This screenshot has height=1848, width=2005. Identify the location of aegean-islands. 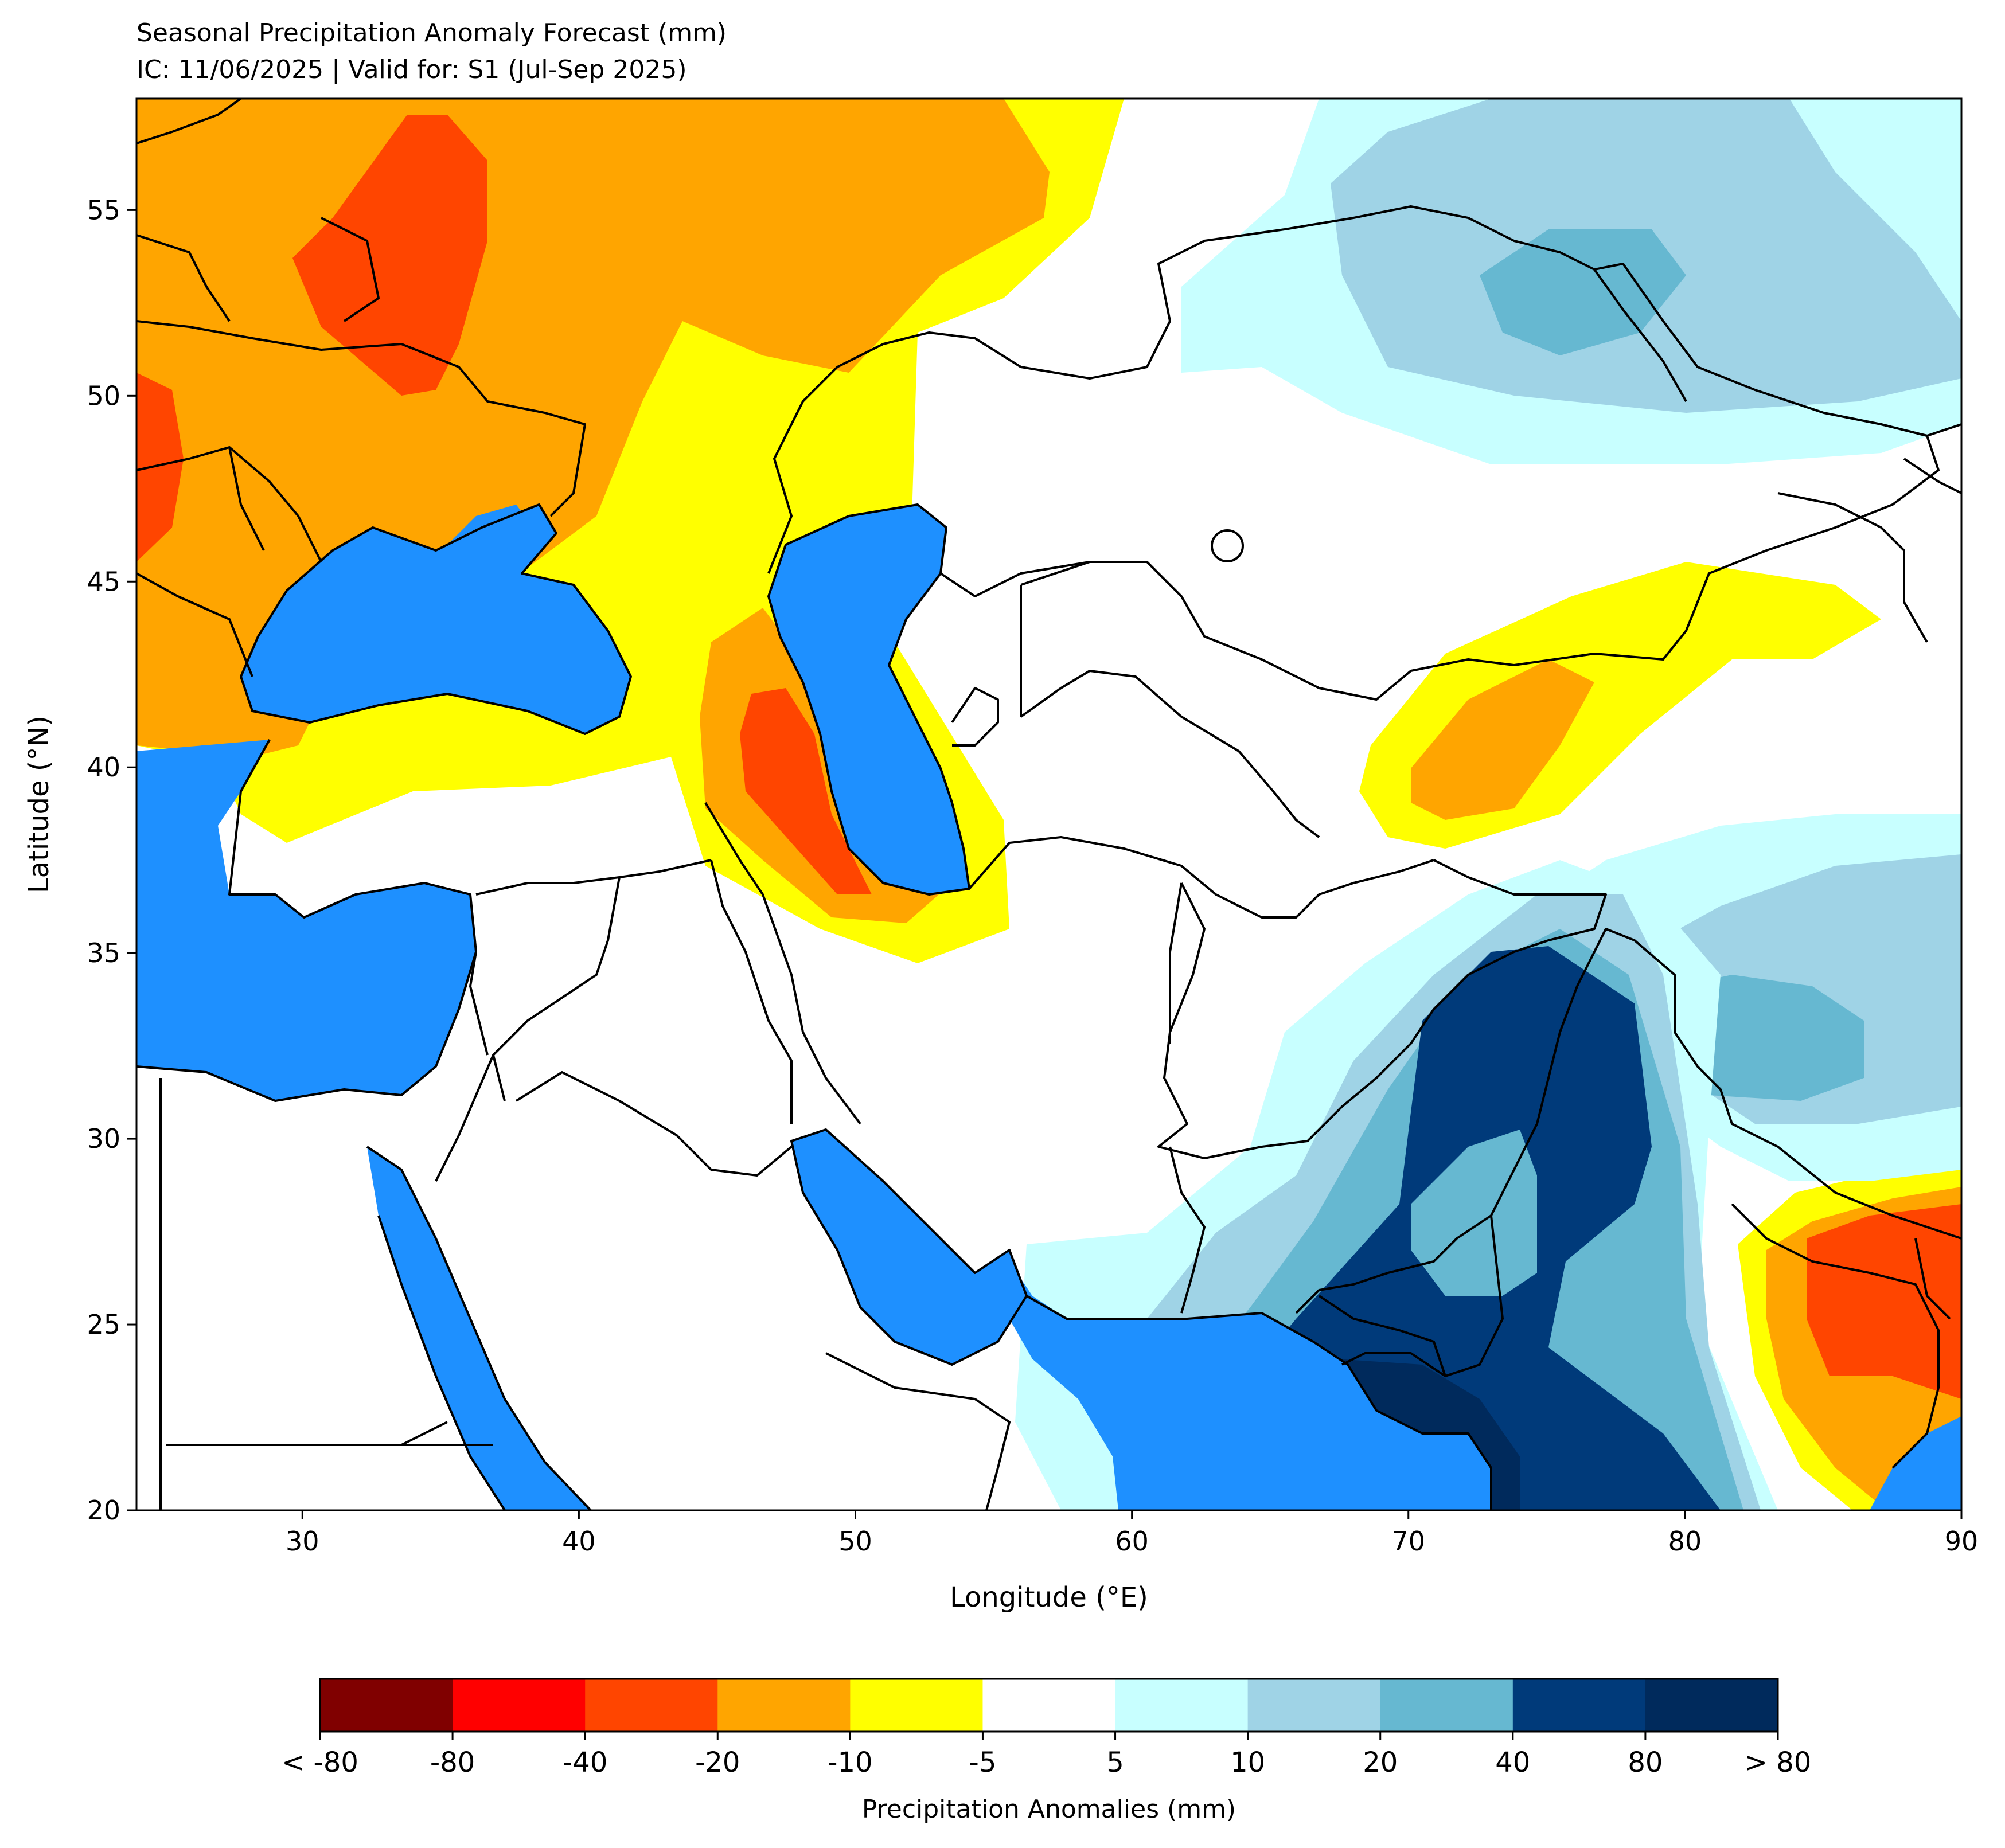
(226, 779).